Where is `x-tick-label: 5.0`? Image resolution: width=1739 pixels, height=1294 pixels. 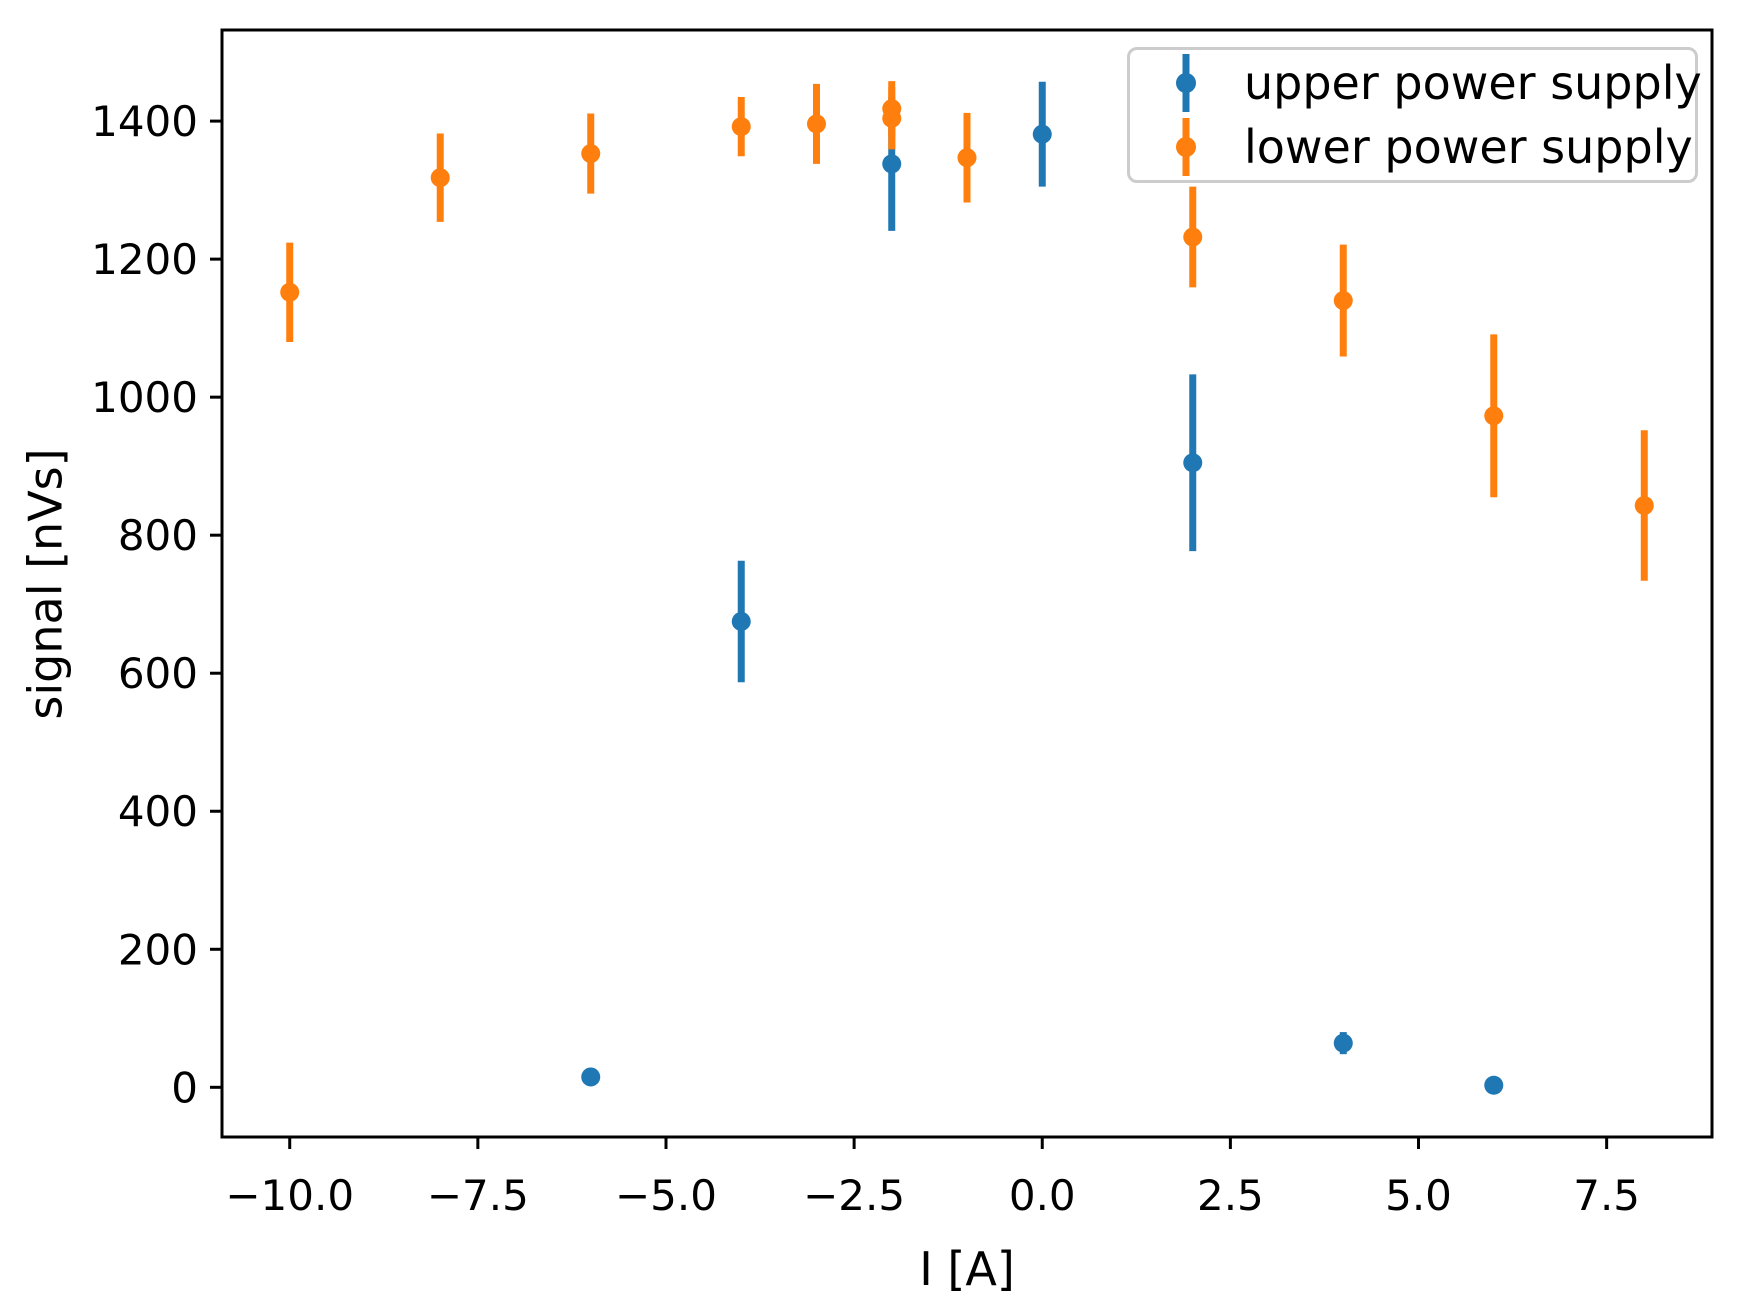
x-tick-label: 5.0 is located at coordinates (1418, 1195).